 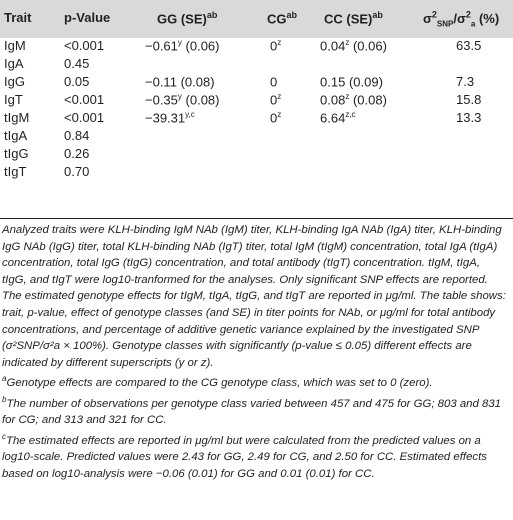 I want to click on cell-trait: tIgT, so click(x=15, y=171).